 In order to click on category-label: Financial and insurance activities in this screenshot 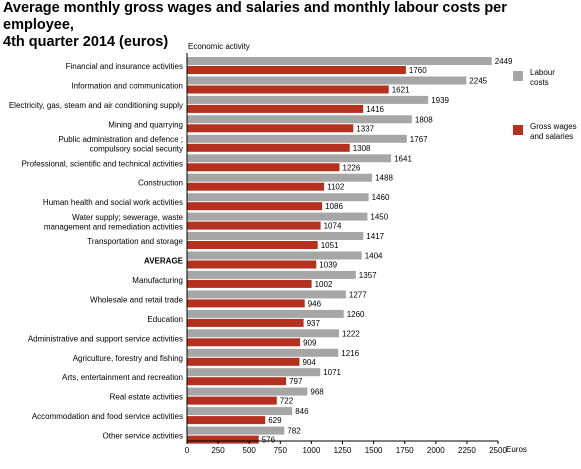, I will do `click(124, 66)`.